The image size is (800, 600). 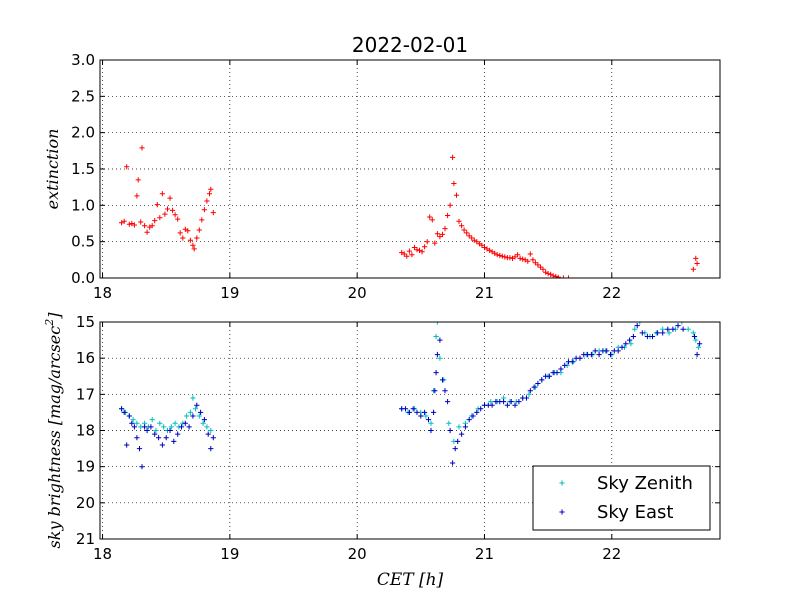 What do you see at coordinates (54, 437) in the screenshot?
I see `y-axis-label-main: sky brightness [mag/arcsec` at bounding box center [54, 437].